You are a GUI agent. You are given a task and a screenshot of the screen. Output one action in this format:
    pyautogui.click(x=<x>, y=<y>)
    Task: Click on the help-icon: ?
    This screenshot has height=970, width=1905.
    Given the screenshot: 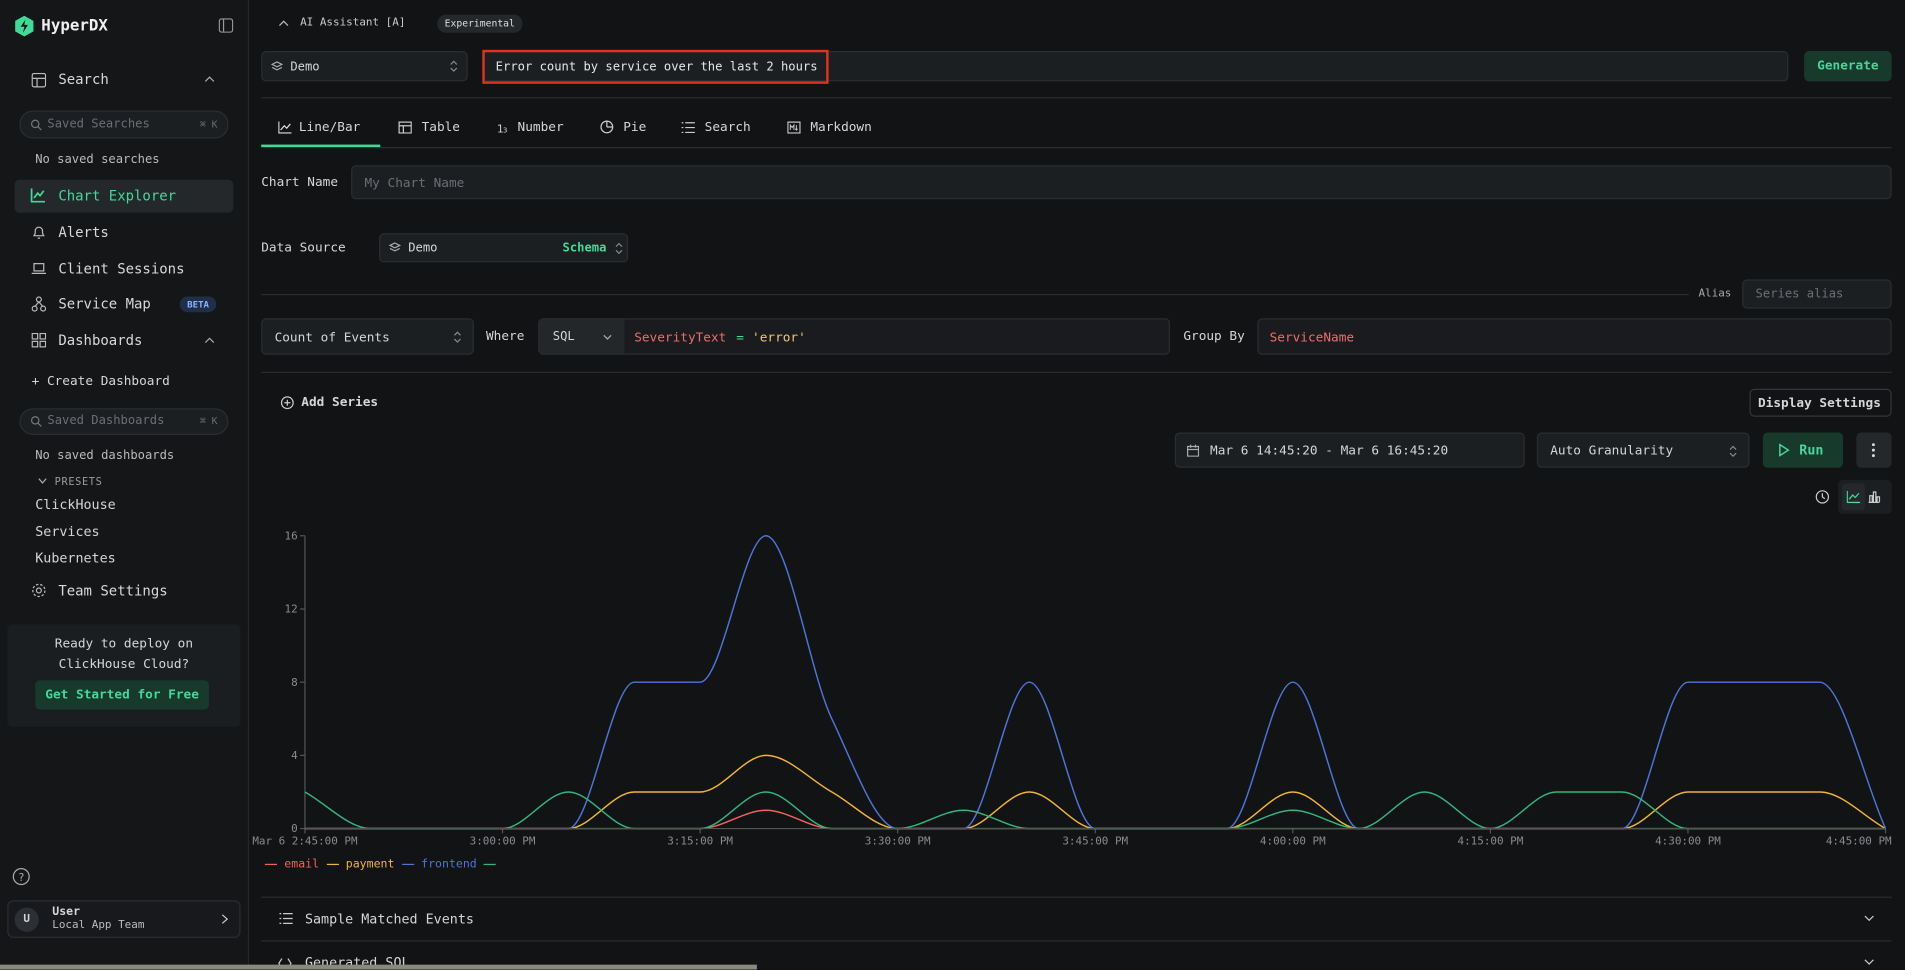 What is the action you would take?
    pyautogui.click(x=21, y=876)
    